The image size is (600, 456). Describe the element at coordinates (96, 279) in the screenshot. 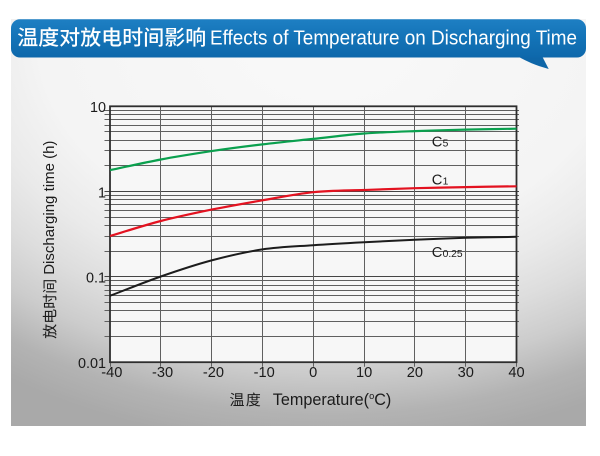

I see `svg-text: 0.1` at that location.